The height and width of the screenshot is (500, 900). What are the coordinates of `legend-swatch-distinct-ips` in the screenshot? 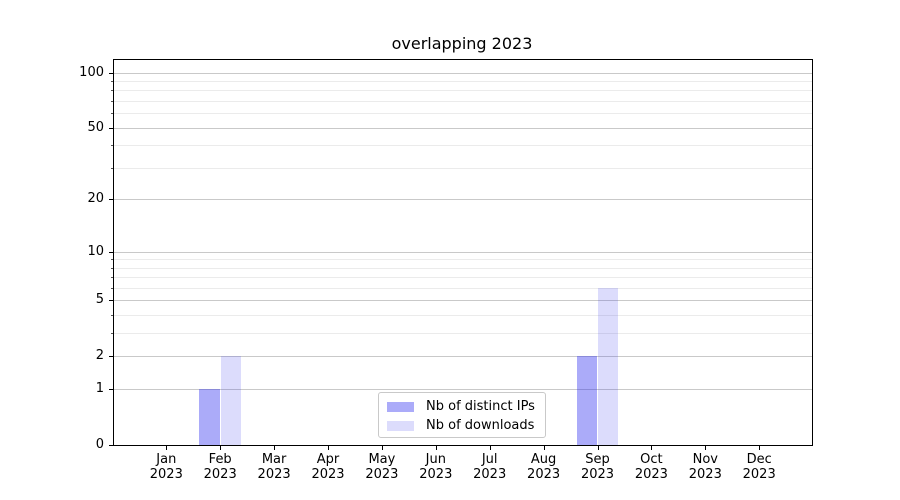 It's located at (400, 406).